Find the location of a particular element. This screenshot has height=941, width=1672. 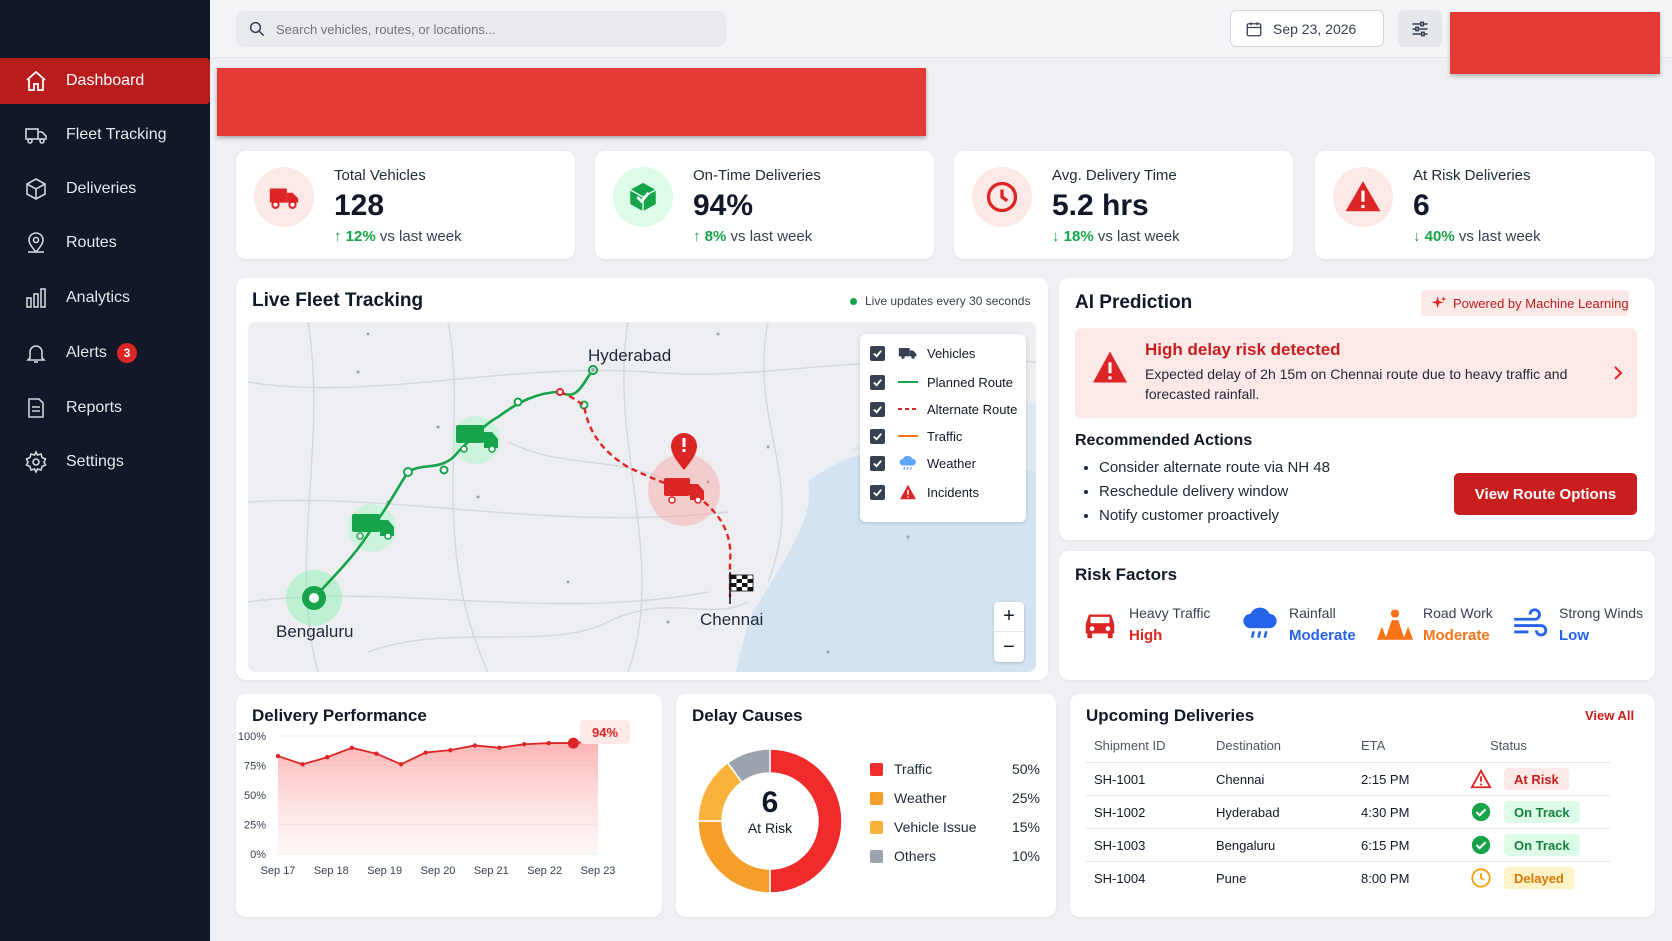

risk-level: Low is located at coordinates (1574, 635).